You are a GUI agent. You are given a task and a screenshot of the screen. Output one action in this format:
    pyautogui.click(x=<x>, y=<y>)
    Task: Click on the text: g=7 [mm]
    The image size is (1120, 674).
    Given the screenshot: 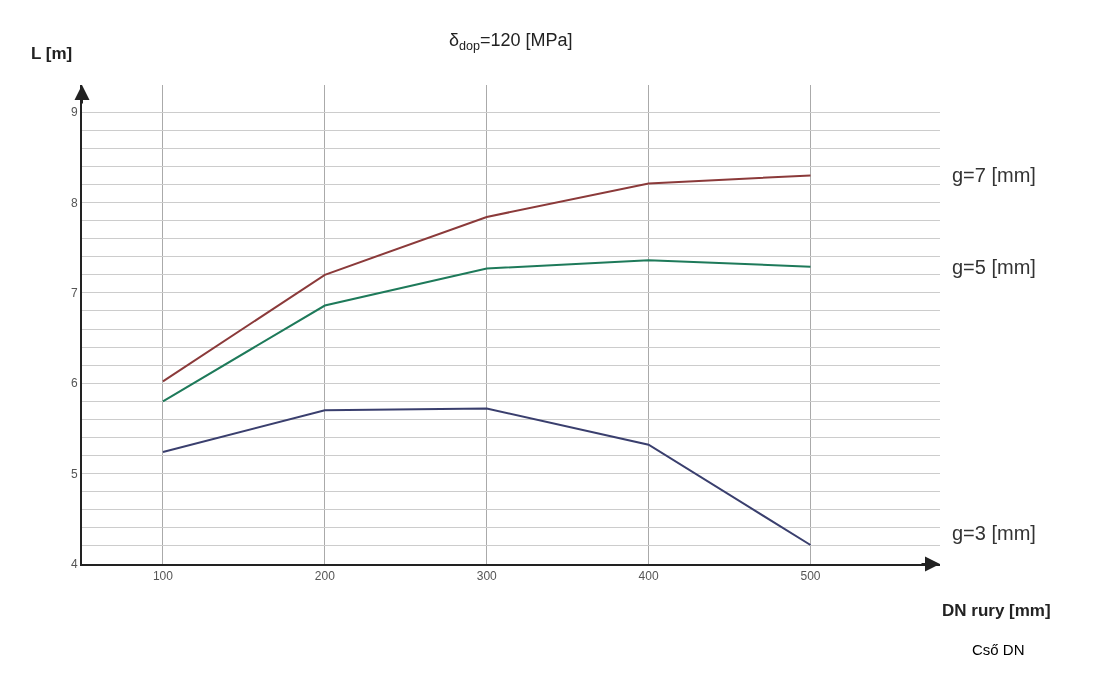 What is the action you would take?
    pyautogui.click(x=994, y=175)
    